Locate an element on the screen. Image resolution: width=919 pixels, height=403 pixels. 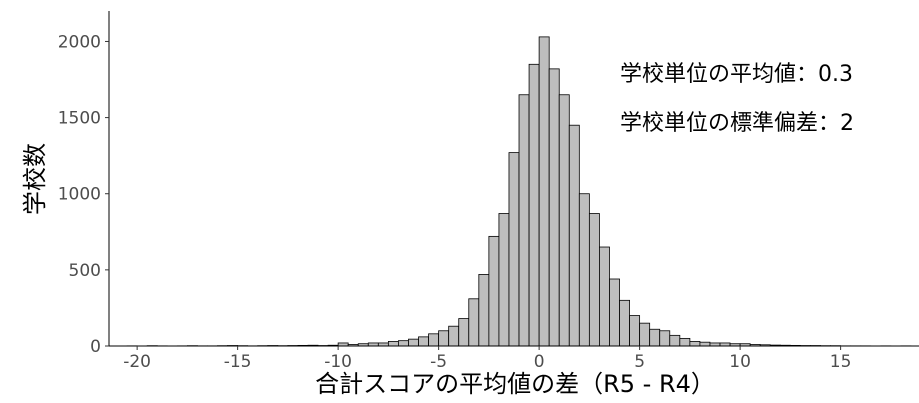
x-axis-title: 合計スコアの平均値の差（R5 - R4） is located at coordinates (515, 384).